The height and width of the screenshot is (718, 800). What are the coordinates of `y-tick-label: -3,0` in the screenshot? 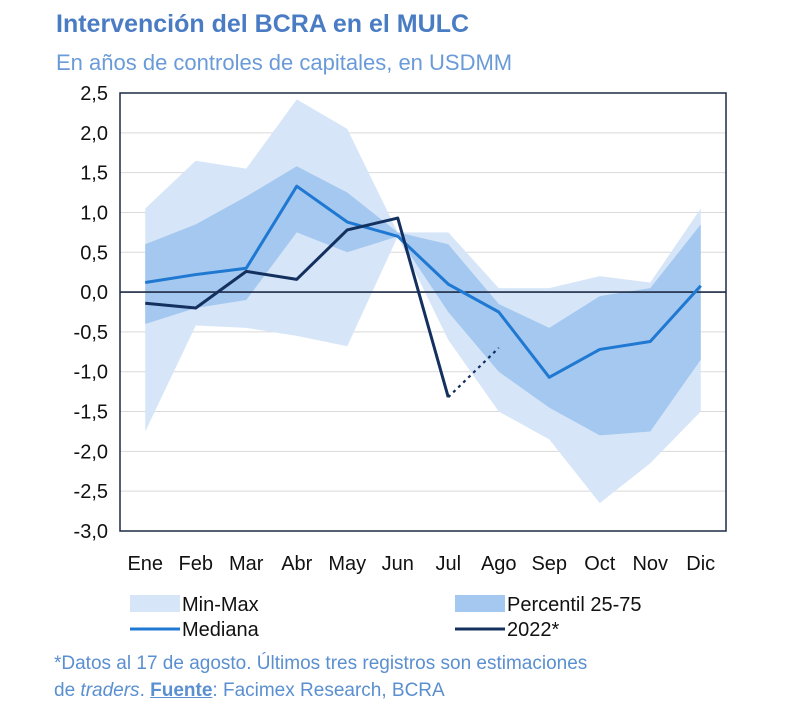 It's located at (91, 532).